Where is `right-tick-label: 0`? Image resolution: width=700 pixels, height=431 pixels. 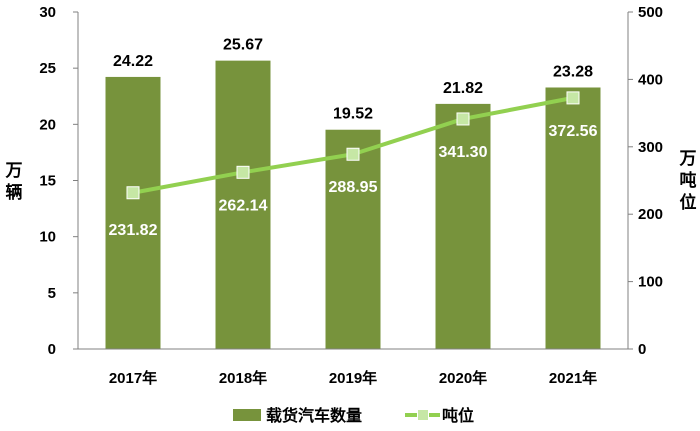 right-tick-label: 0 is located at coordinates (642, 349).